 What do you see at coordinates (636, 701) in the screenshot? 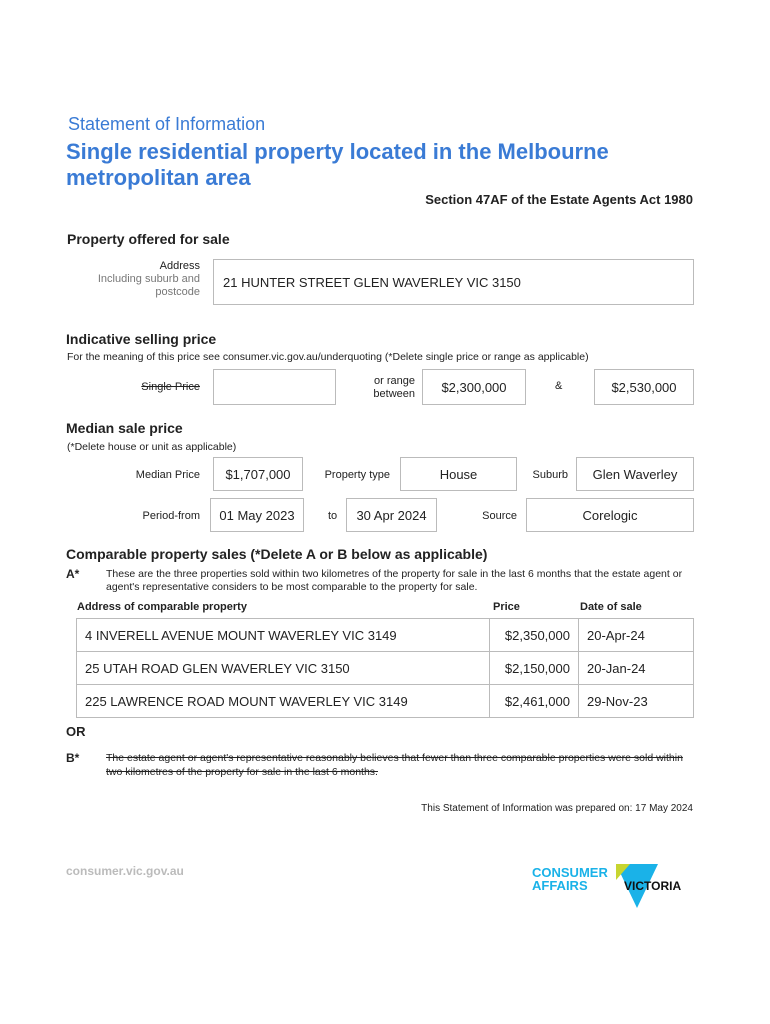
I see `cell-date: 29-Nov-23` at bounding box center [636, 701].